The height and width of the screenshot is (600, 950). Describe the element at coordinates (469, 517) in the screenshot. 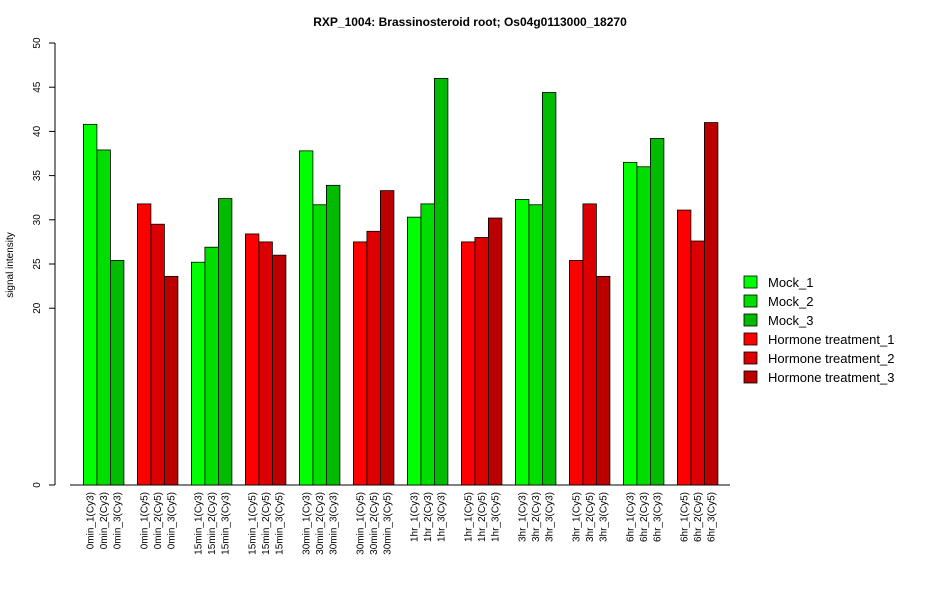

I see `x-tick-label: 1hr_1(Cy5)` at that location.